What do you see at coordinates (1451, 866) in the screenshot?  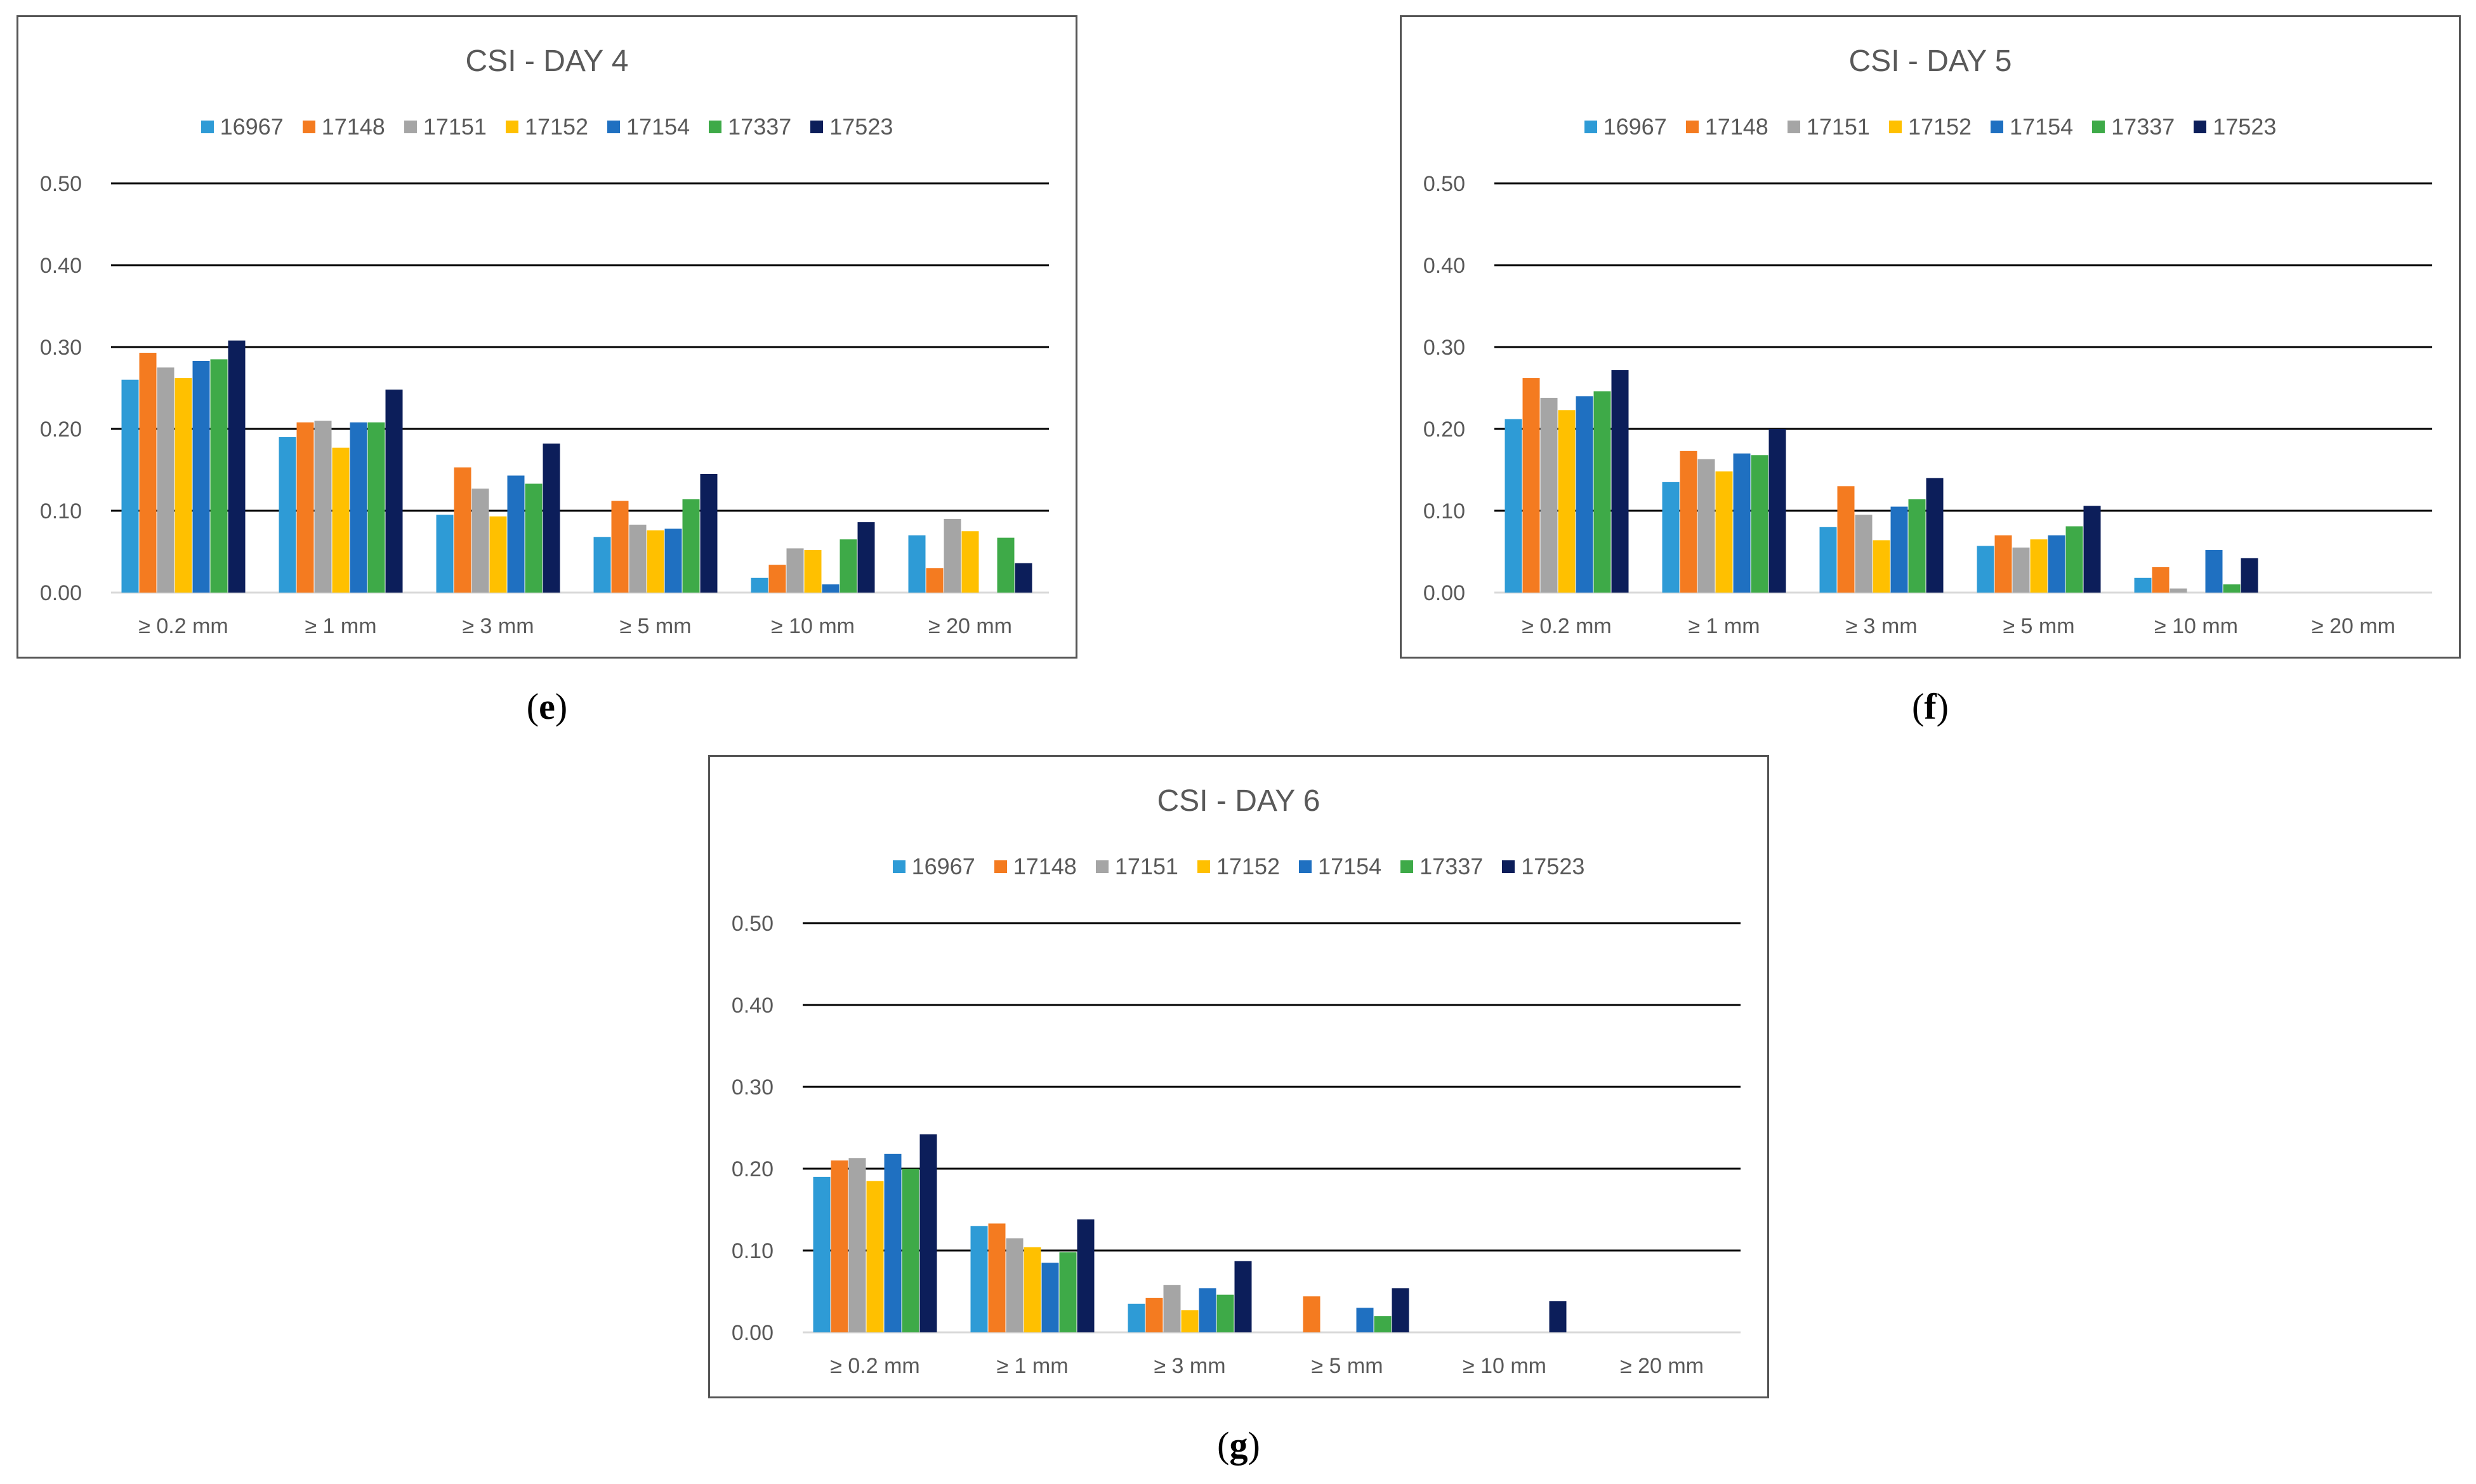 I see `legend-label: 17337` at bounding box center [1451, 866].